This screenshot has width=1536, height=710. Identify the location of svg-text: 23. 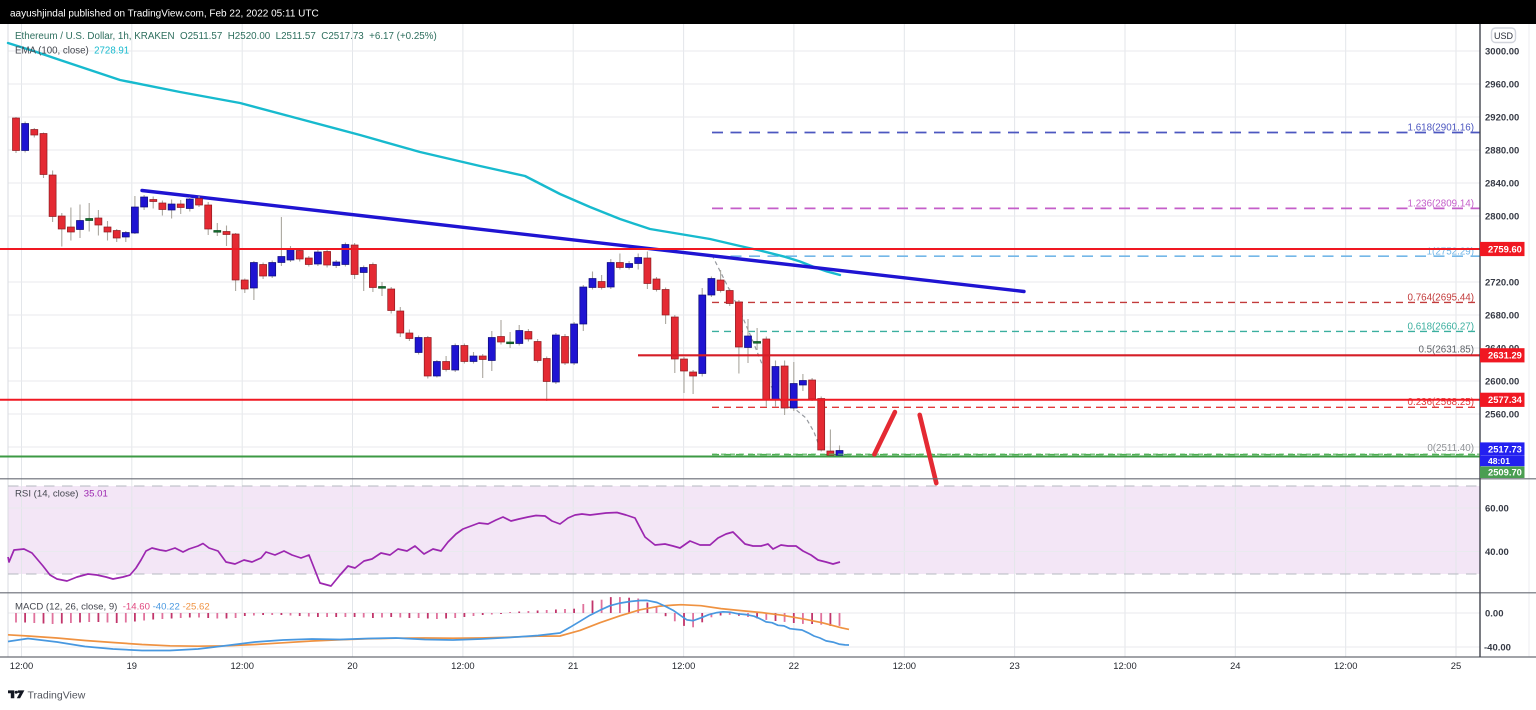
(1014, 665).